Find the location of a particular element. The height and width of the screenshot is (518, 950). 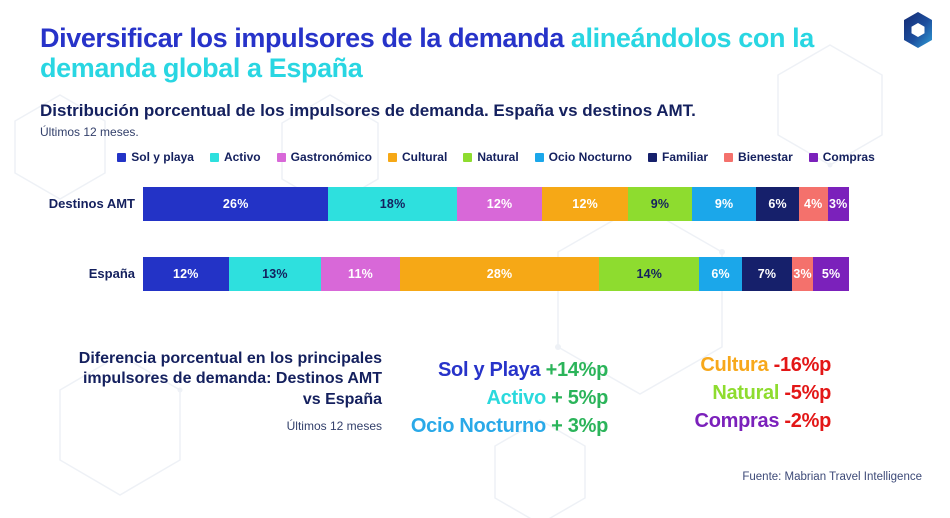

stat-value: +14%p is located at coordinates (577, 370).